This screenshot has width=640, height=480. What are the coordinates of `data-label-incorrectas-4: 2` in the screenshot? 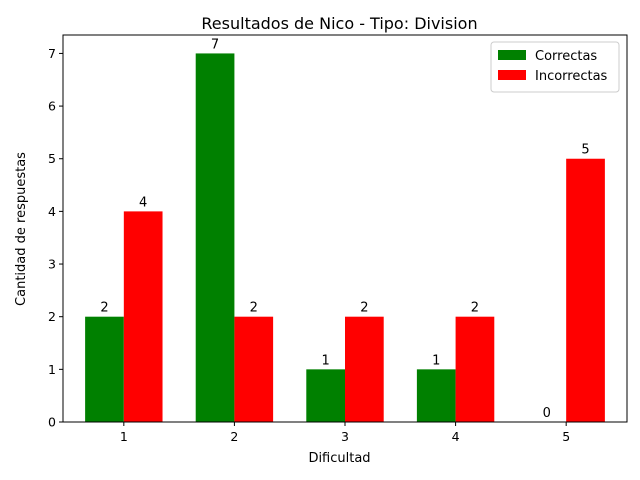 It's located at (475, 308).